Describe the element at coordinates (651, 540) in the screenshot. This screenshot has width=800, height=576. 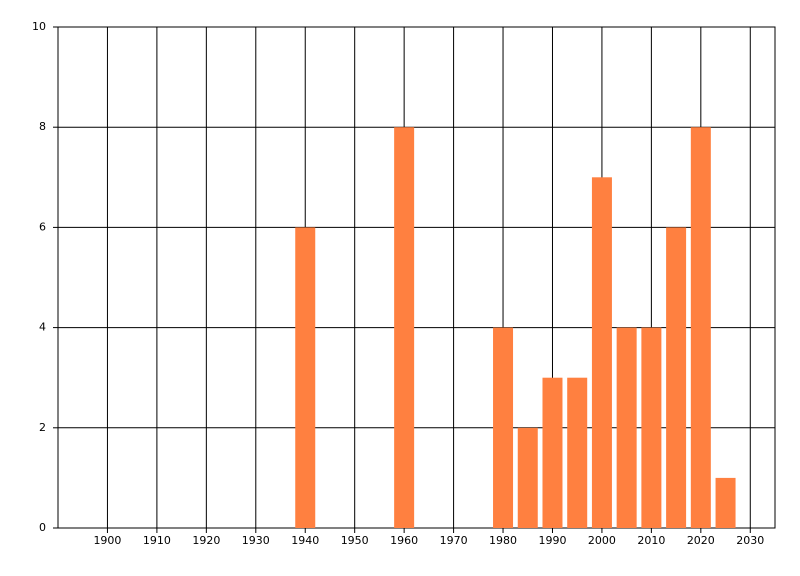
I see `x-tick-label: 2010` at that location.